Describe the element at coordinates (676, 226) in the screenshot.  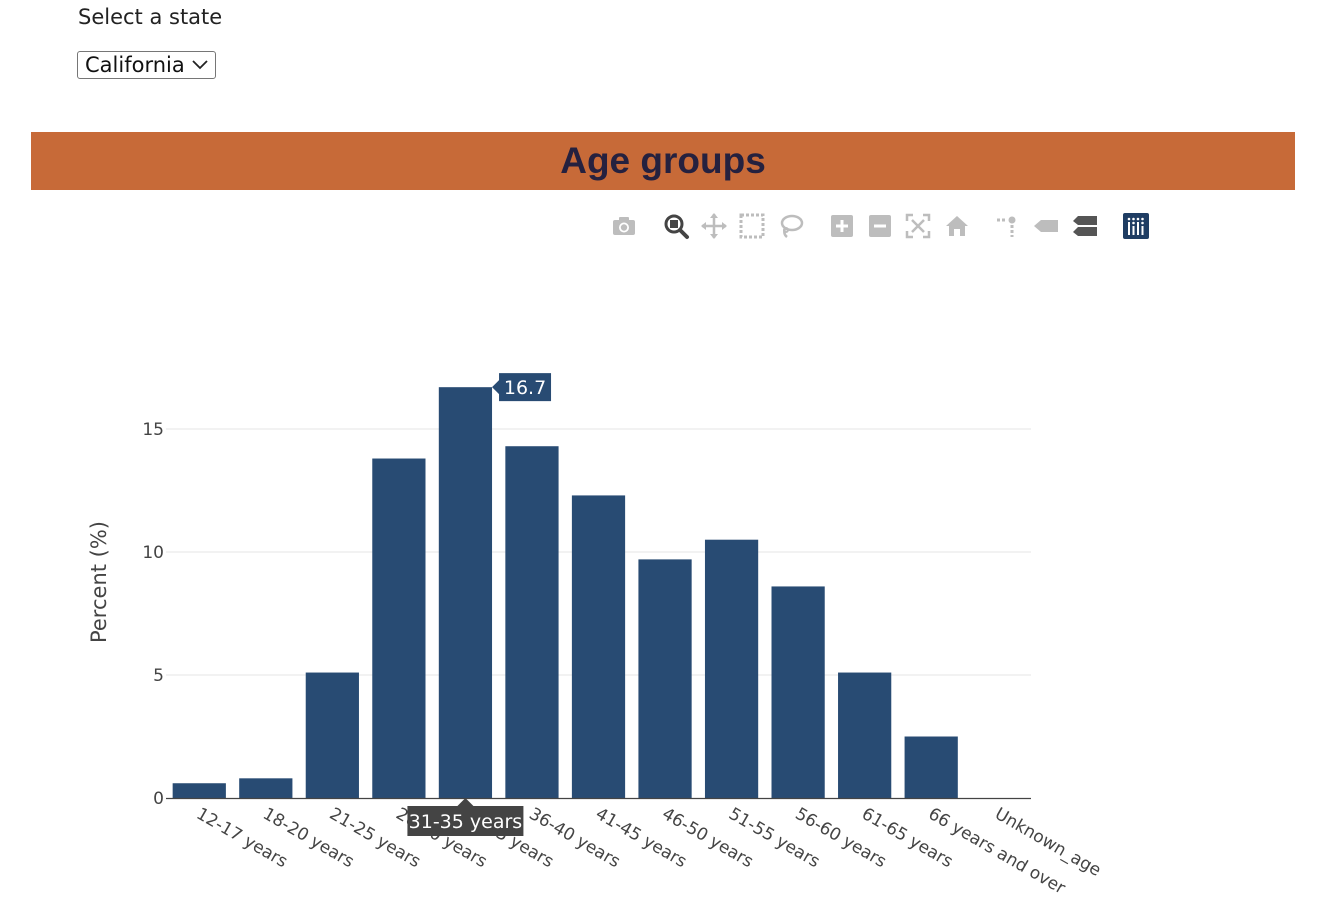
I see `zoom-icon` at that location.